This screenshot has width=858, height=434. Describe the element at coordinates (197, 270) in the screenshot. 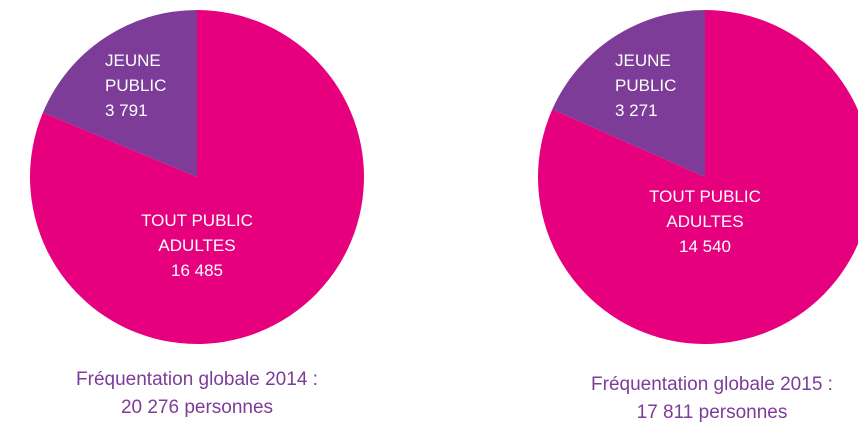

I see `slice-value: 16 485` at that location.